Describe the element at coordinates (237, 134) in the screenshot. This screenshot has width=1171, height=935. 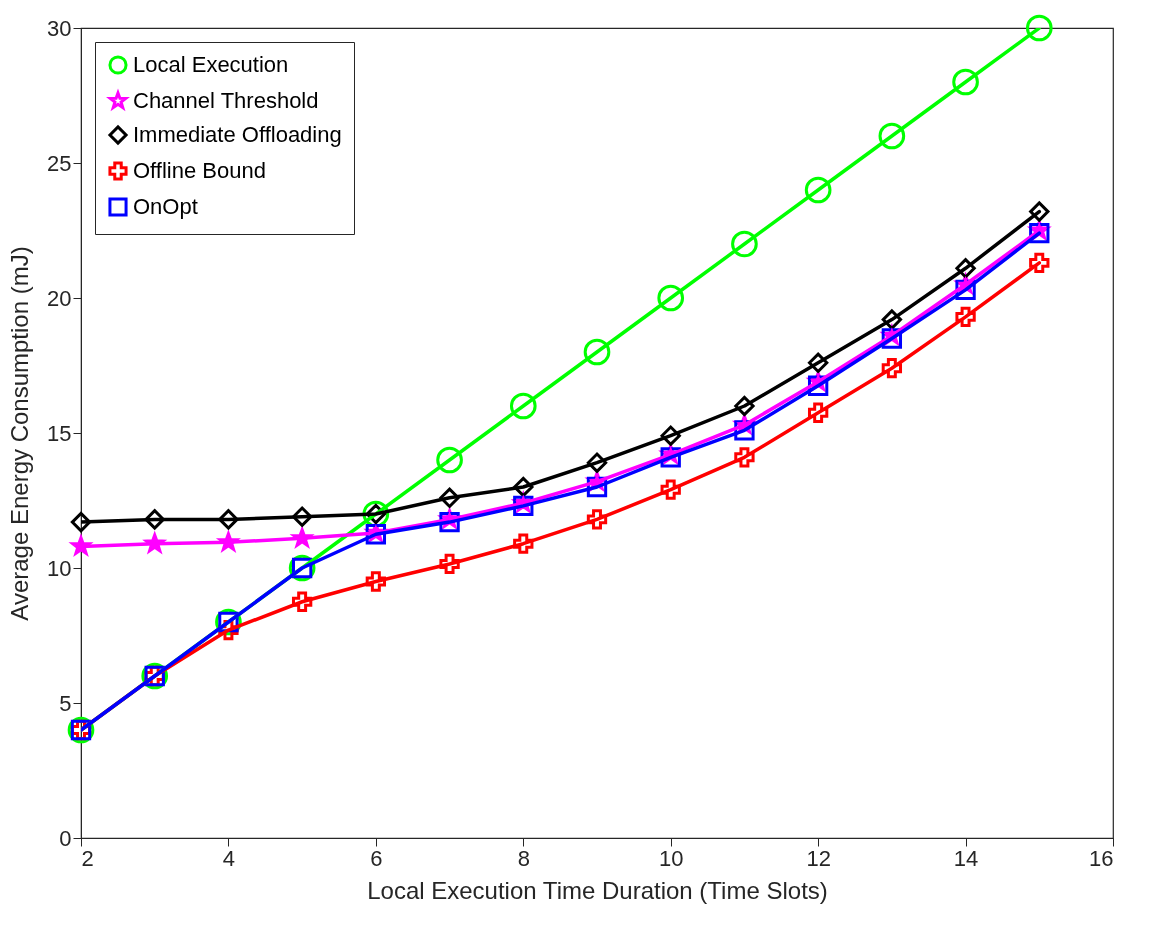
I see `legend-label: Immediate Offloading` at that location.